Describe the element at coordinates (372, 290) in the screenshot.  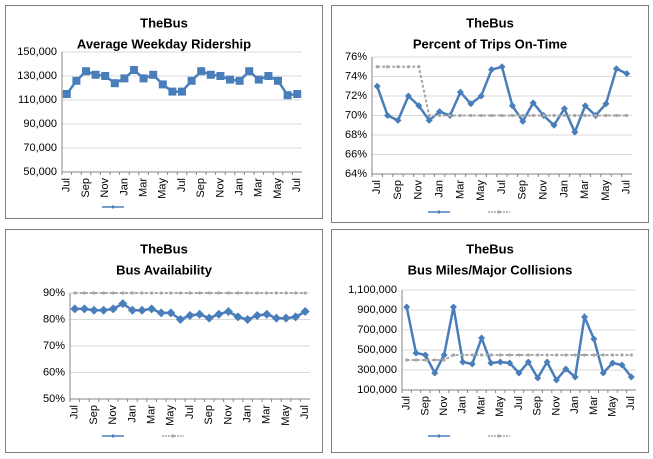
I see `y-tick-label: 1,100,000` at that location.